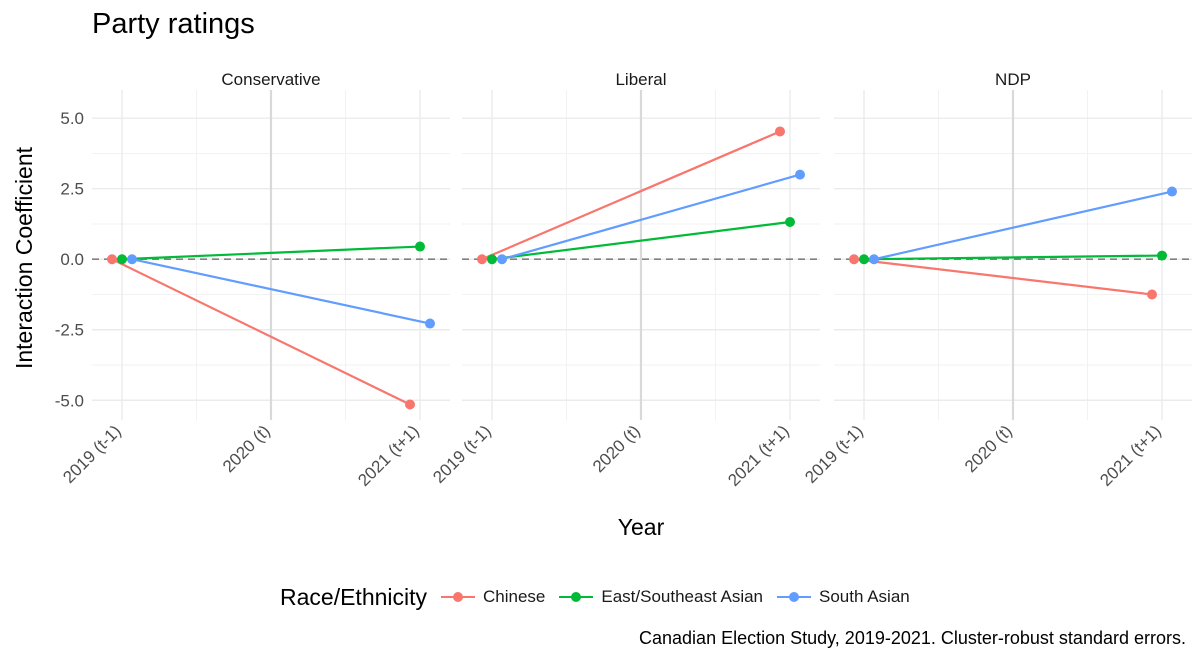 The image size is (1198, 660). I want to click on y-tick-label: 2.5, so click(72, 189).